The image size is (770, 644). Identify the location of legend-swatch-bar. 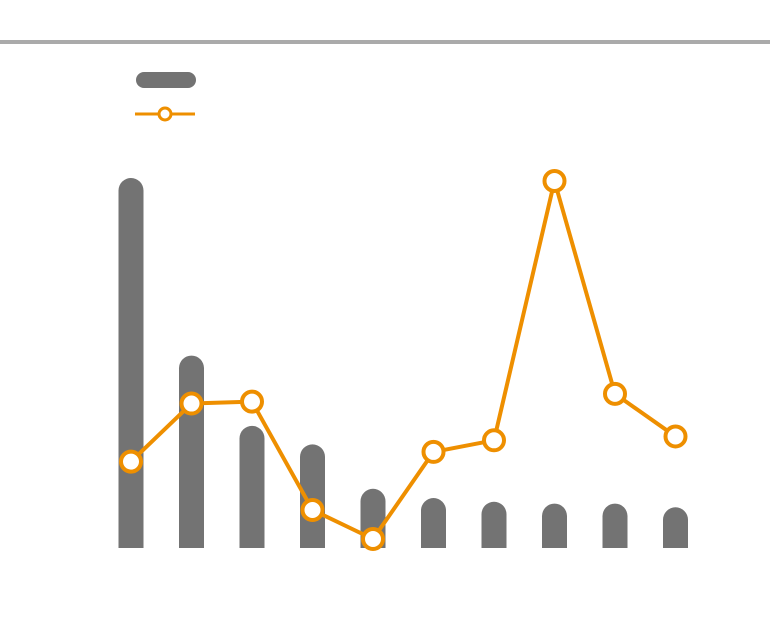
(166, 80).